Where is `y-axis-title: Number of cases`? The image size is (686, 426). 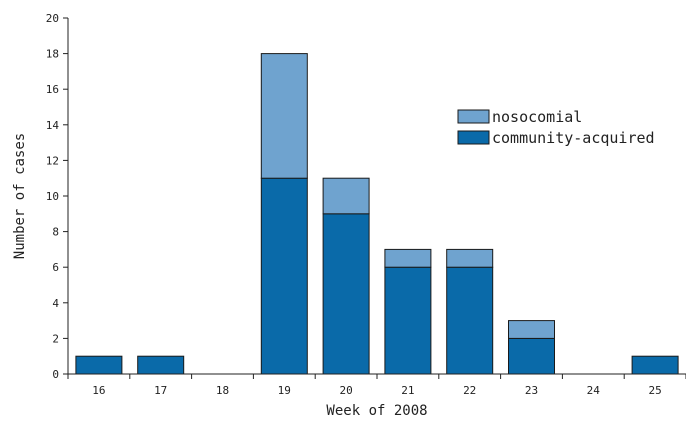 y-axis-title: Number of cases is located at coordinates (20, 196).